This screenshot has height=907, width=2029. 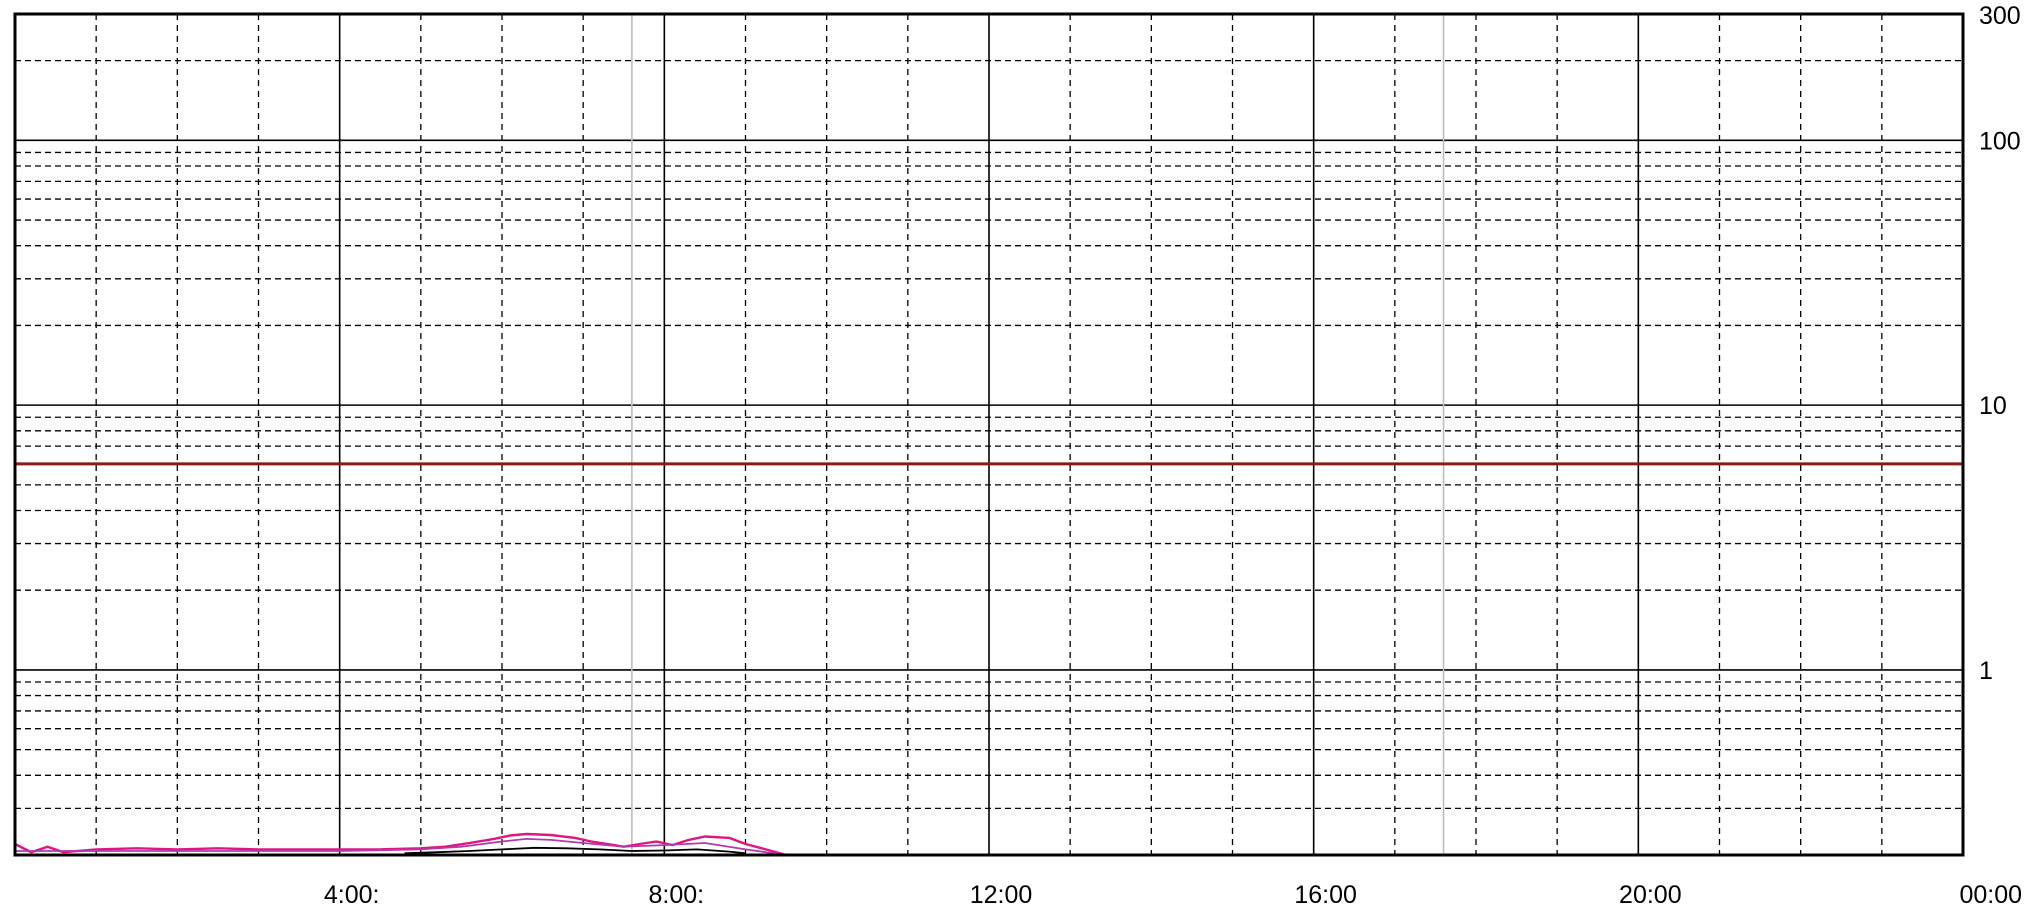 What do you see at coordinates (1325, 894) in the screenshot?
I see `x-tick-label: 16:00` at bounding box center [1325, 894].